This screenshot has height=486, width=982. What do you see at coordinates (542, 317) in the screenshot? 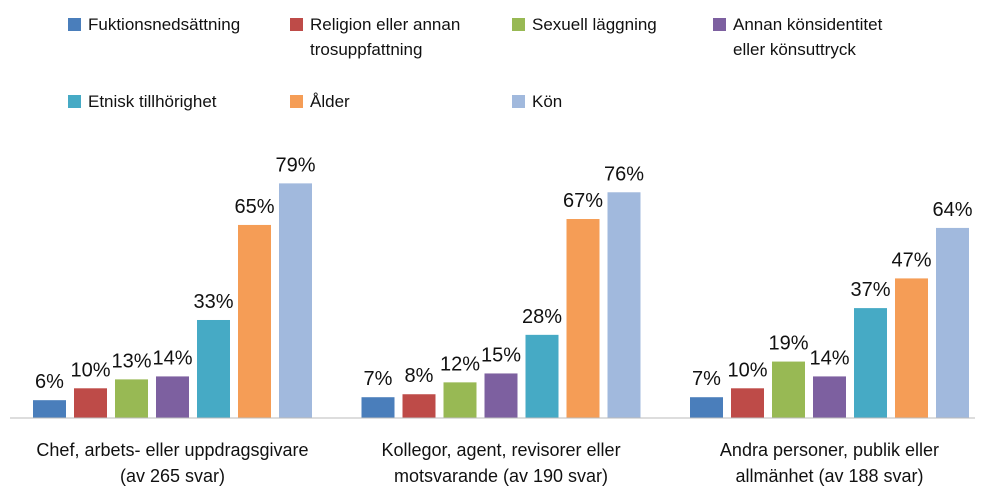
I see `value-label: 28%` at bounding box center [542, 317].